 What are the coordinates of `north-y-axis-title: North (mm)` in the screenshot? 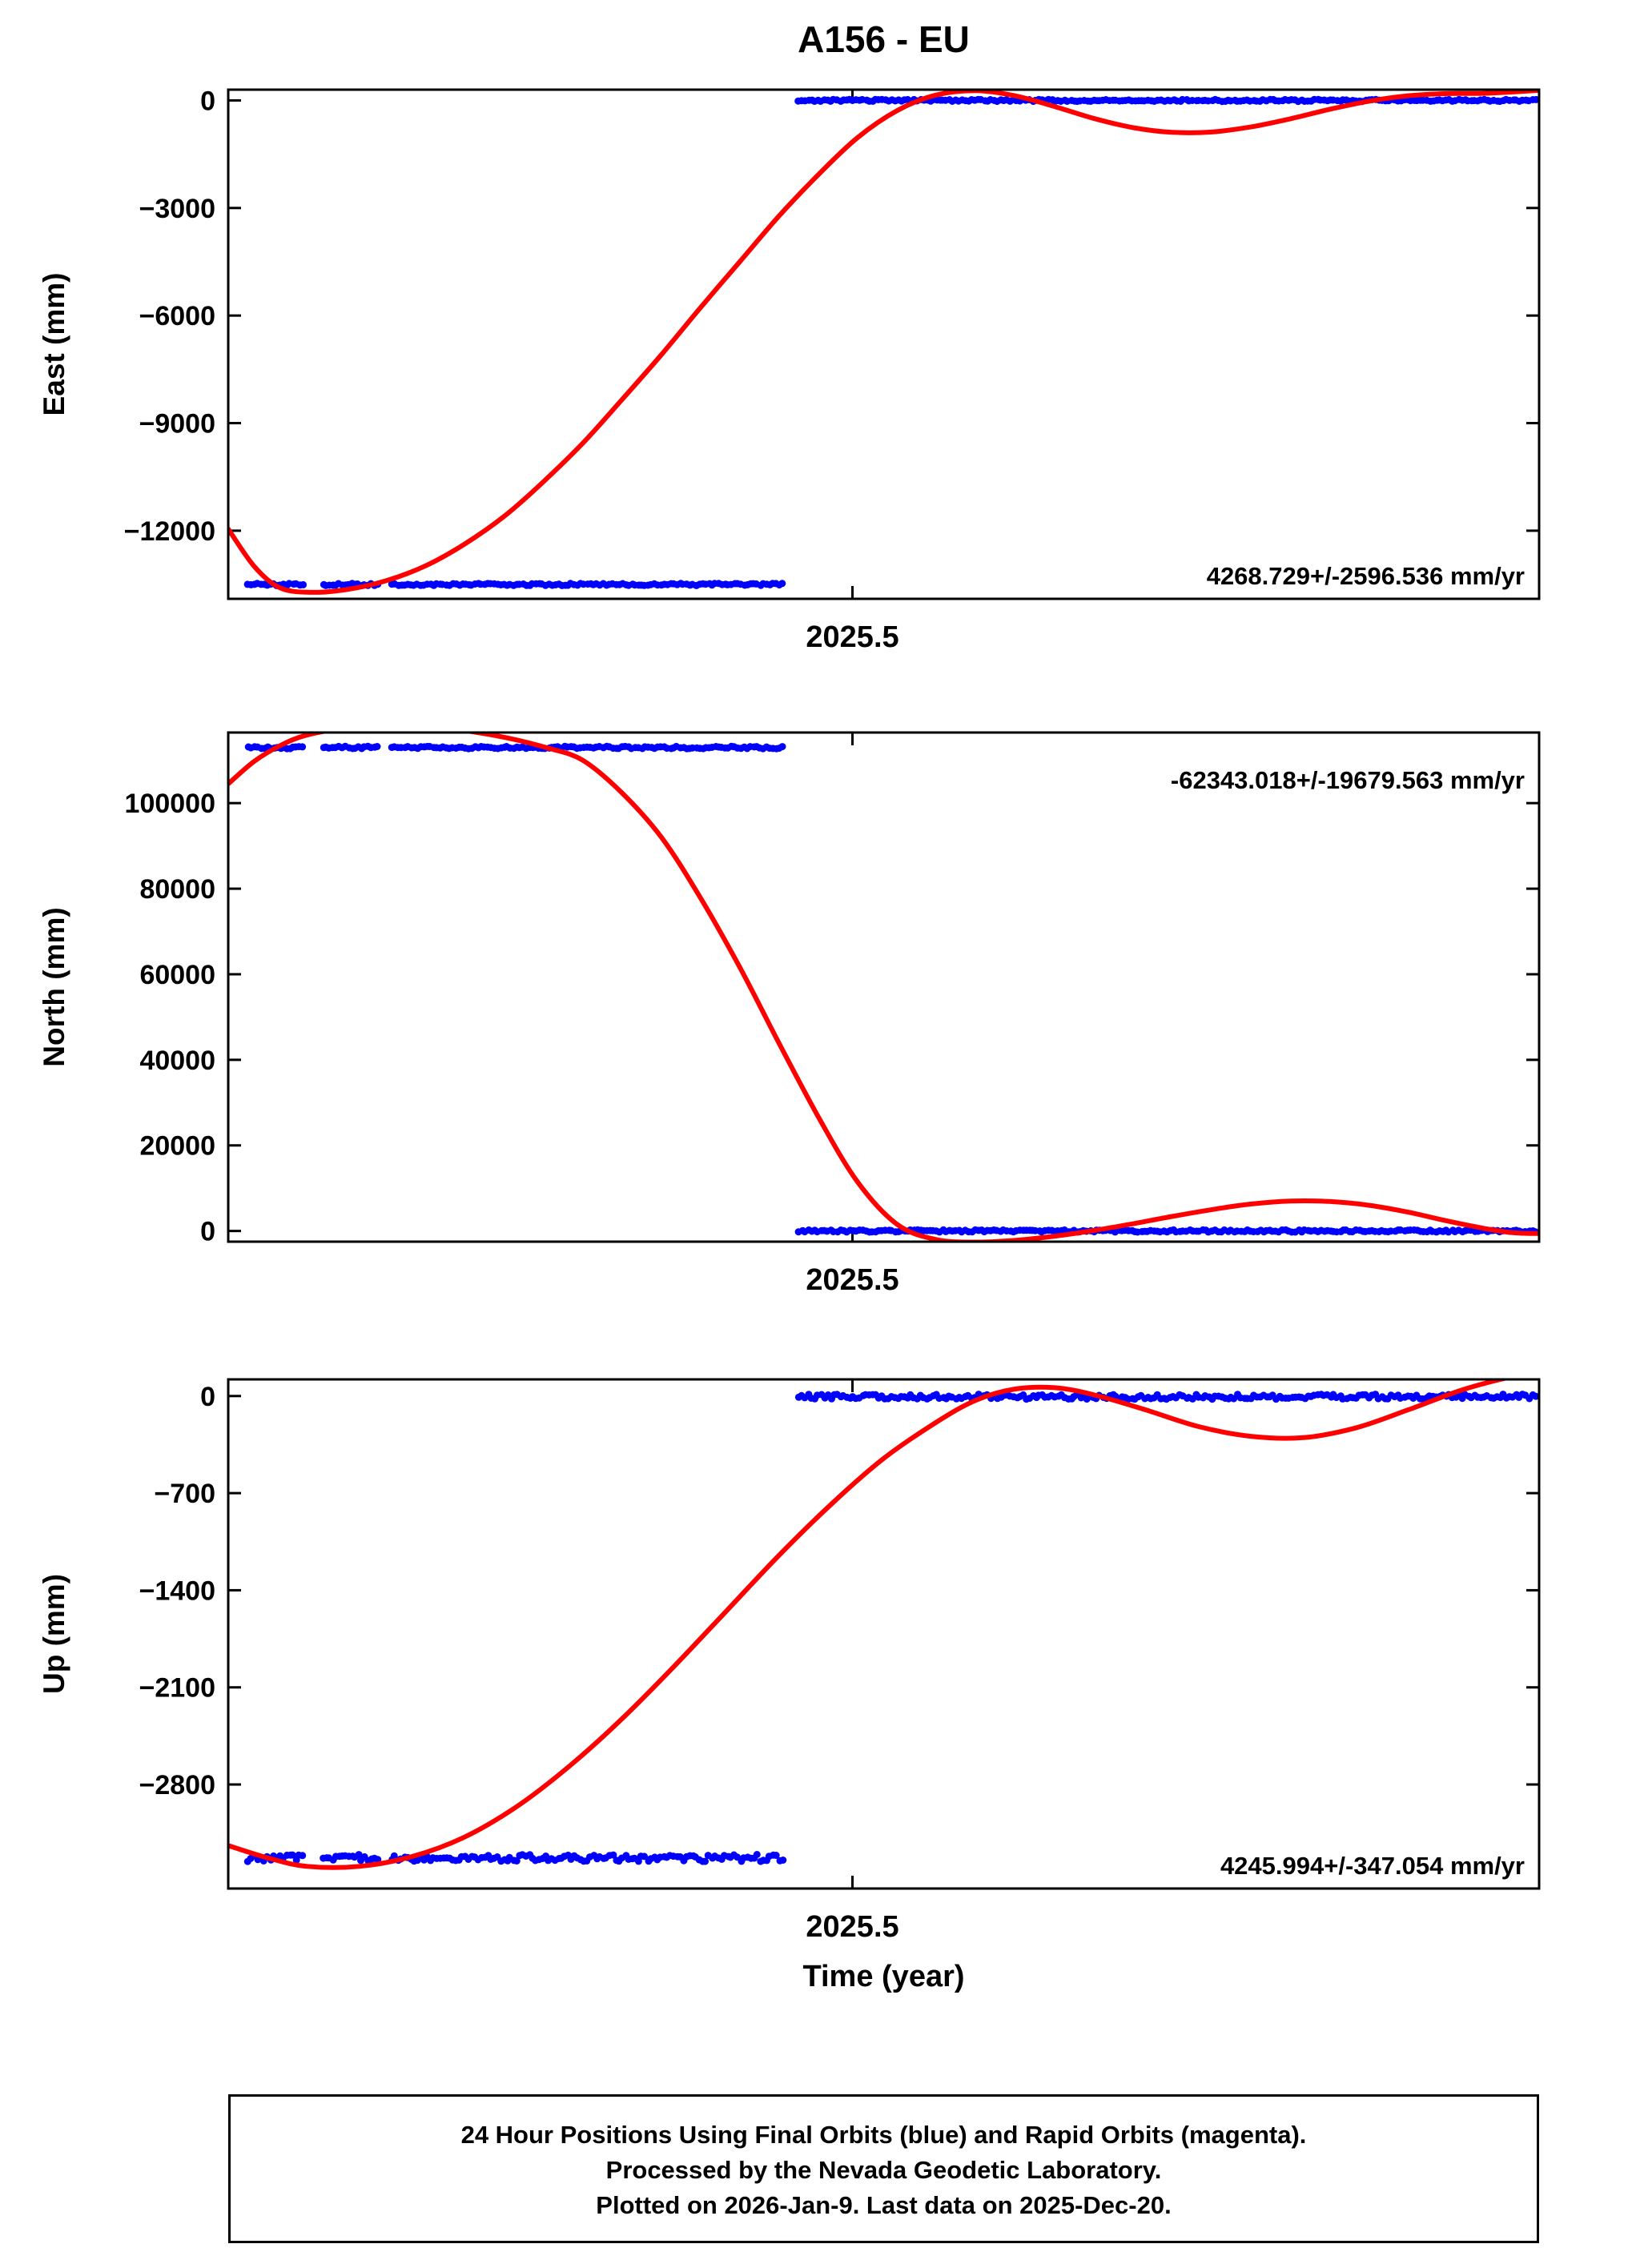 It's located at (54, 986).